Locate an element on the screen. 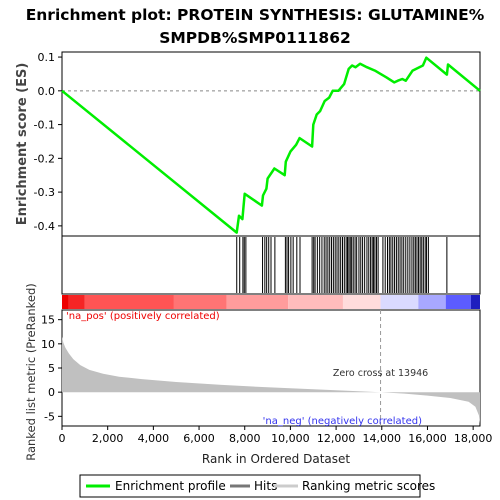 This screenshot has height=500, width=500. chart-title-line2: SMPDB%SMP0111862 is located at coordinates (255, 38).